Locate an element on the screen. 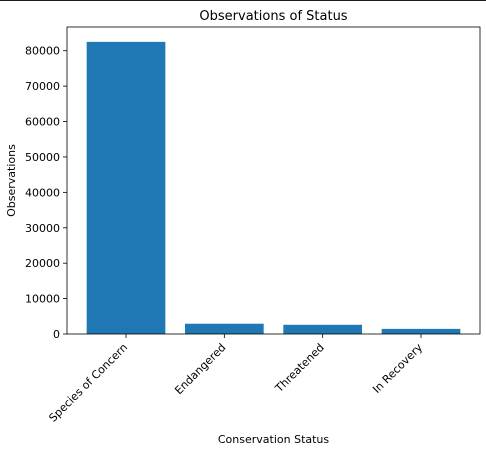 The width and height of the screenshot is (486, 452). y-axis-label: Observations is located at coordinates (11, 180).